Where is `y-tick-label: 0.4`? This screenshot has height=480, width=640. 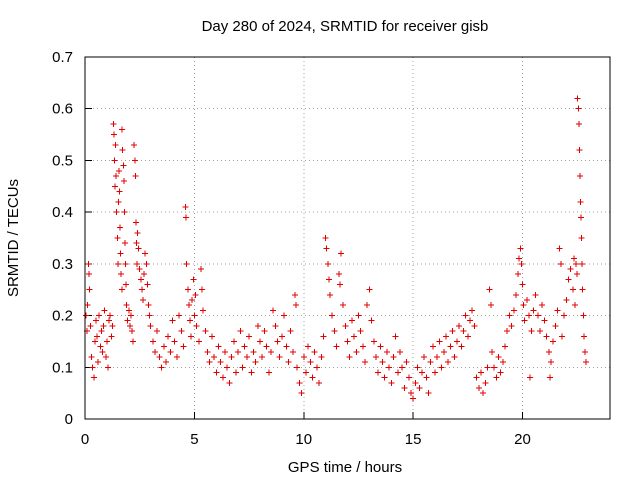
y-tick-label: 0.4 is located at coordinates (62, 212).